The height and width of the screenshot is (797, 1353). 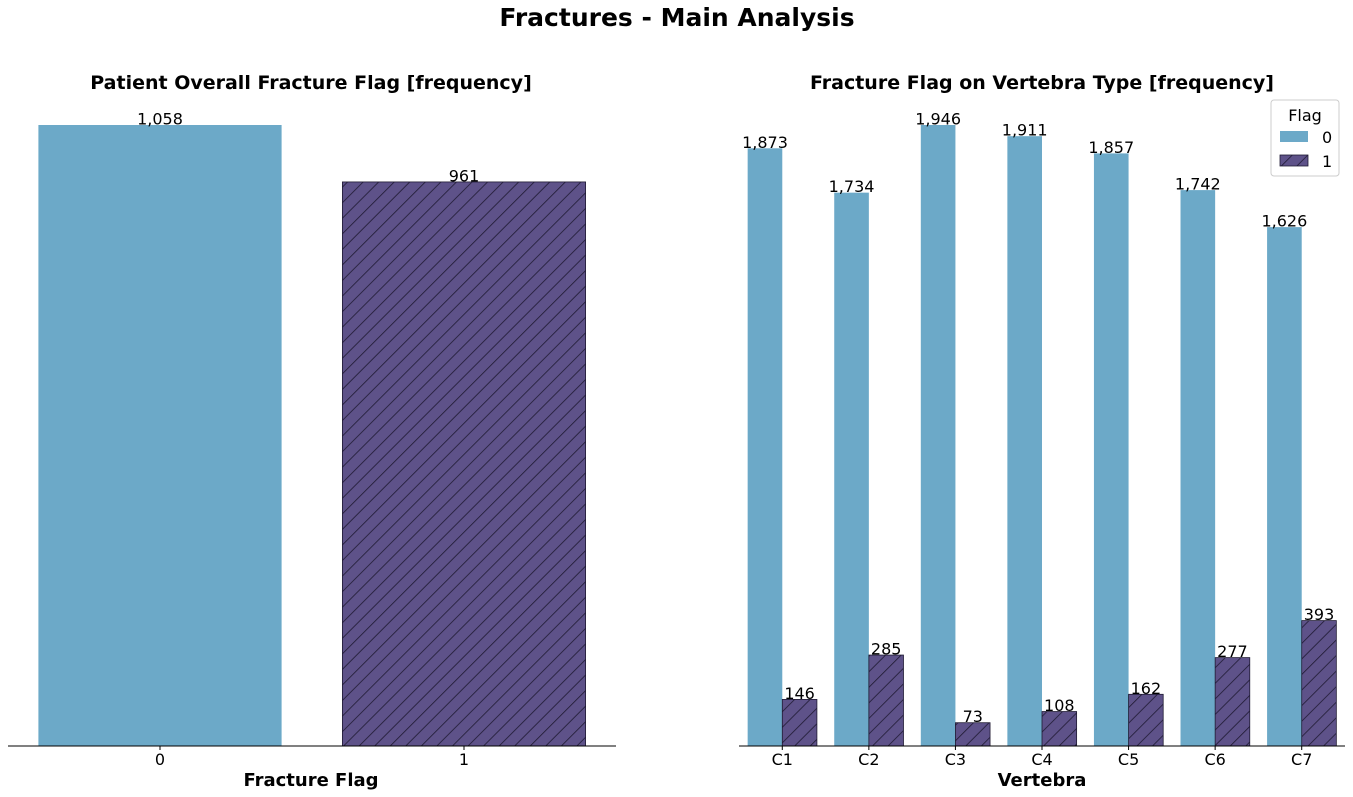 I want to click on x-tick-label-1: 1, so click(x=464, y=759).